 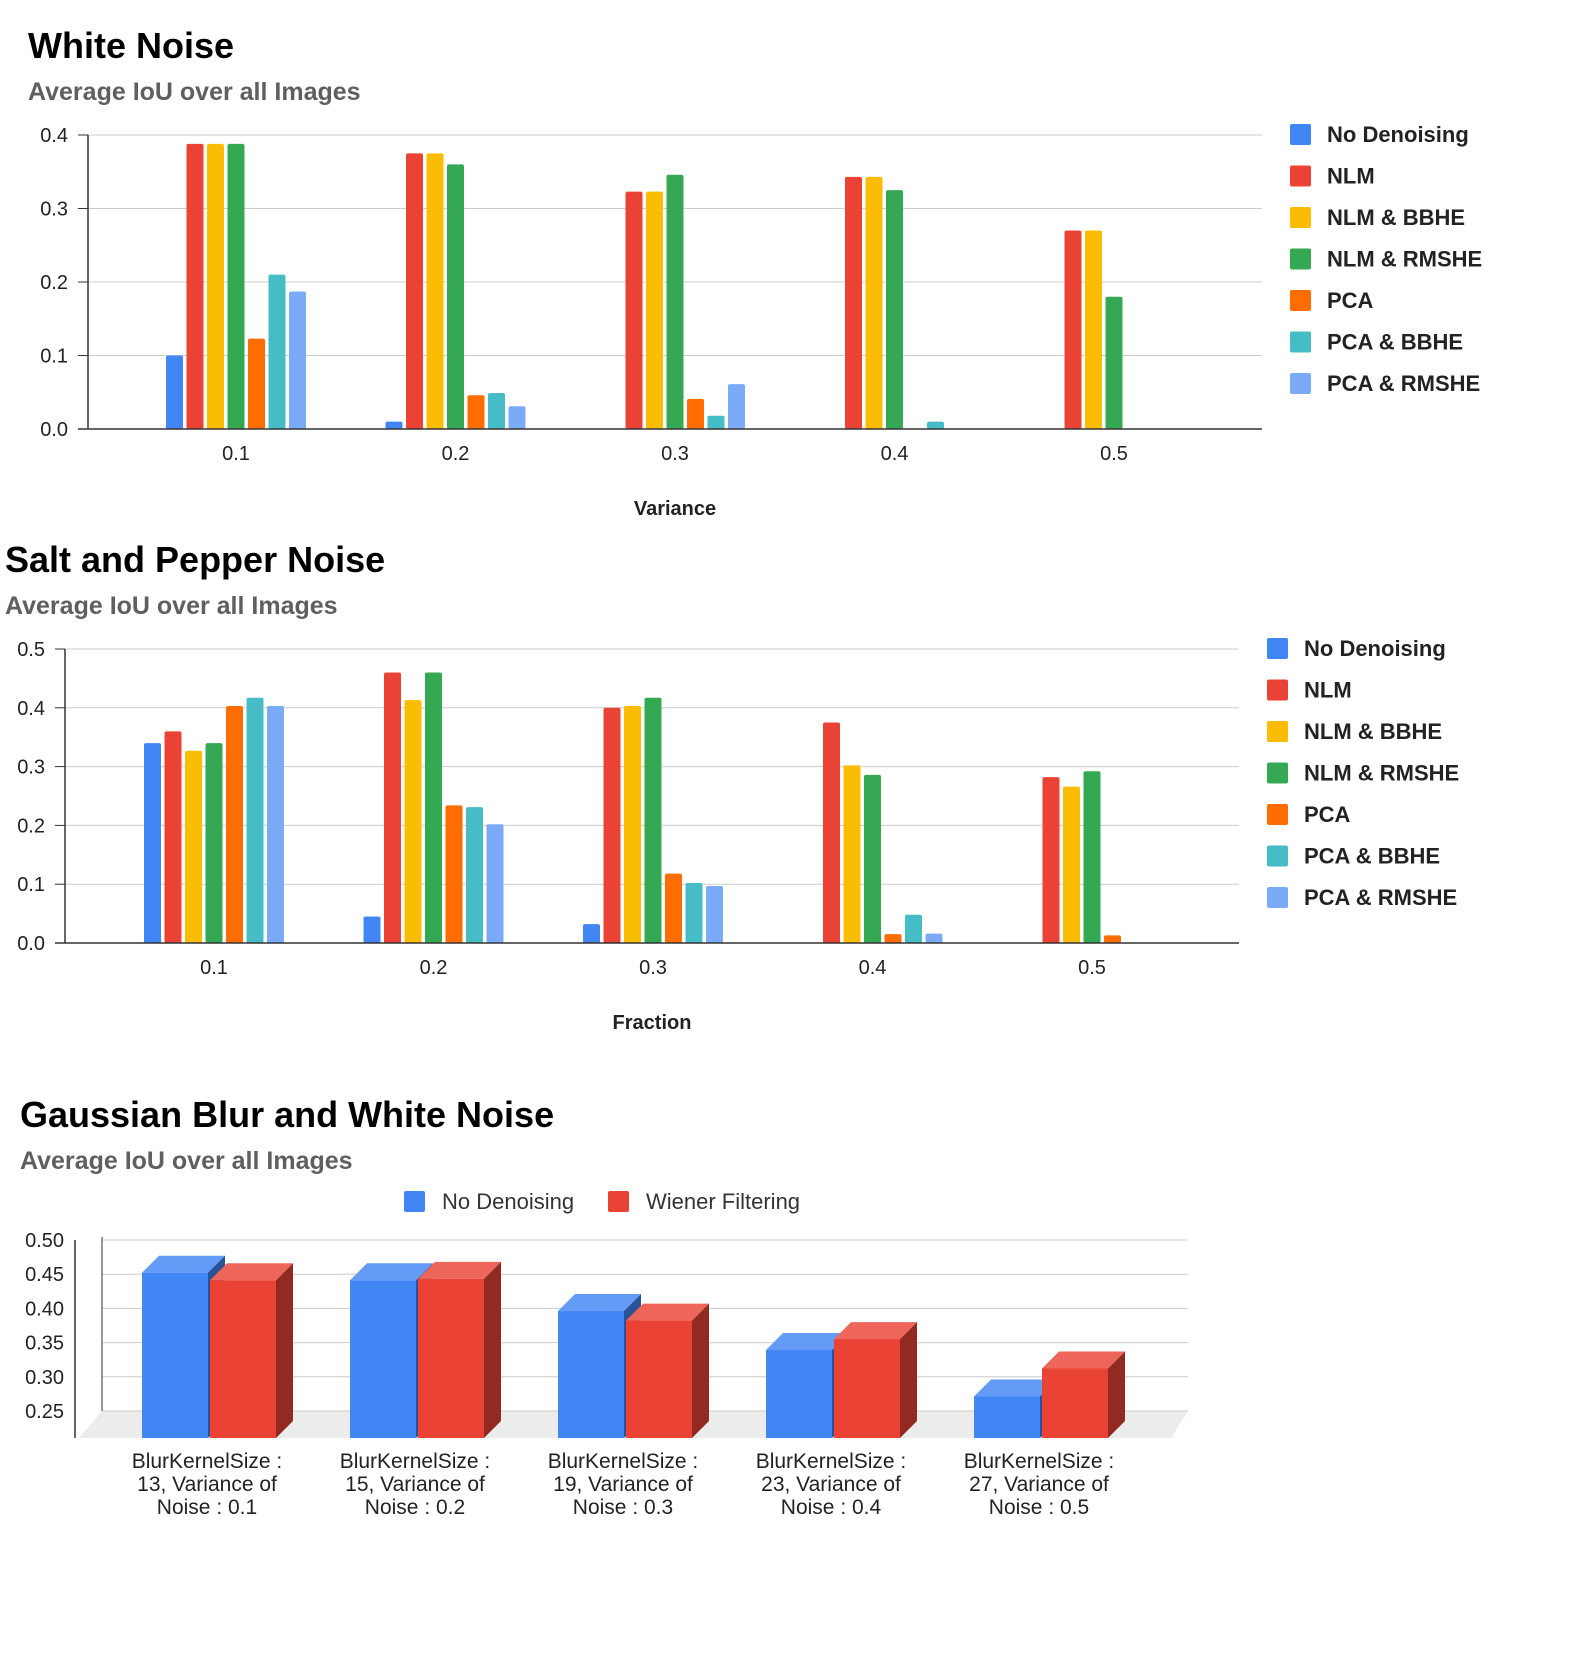 I want to click on legend-label: NLM & BBHE, so click(x=1396, y=217).